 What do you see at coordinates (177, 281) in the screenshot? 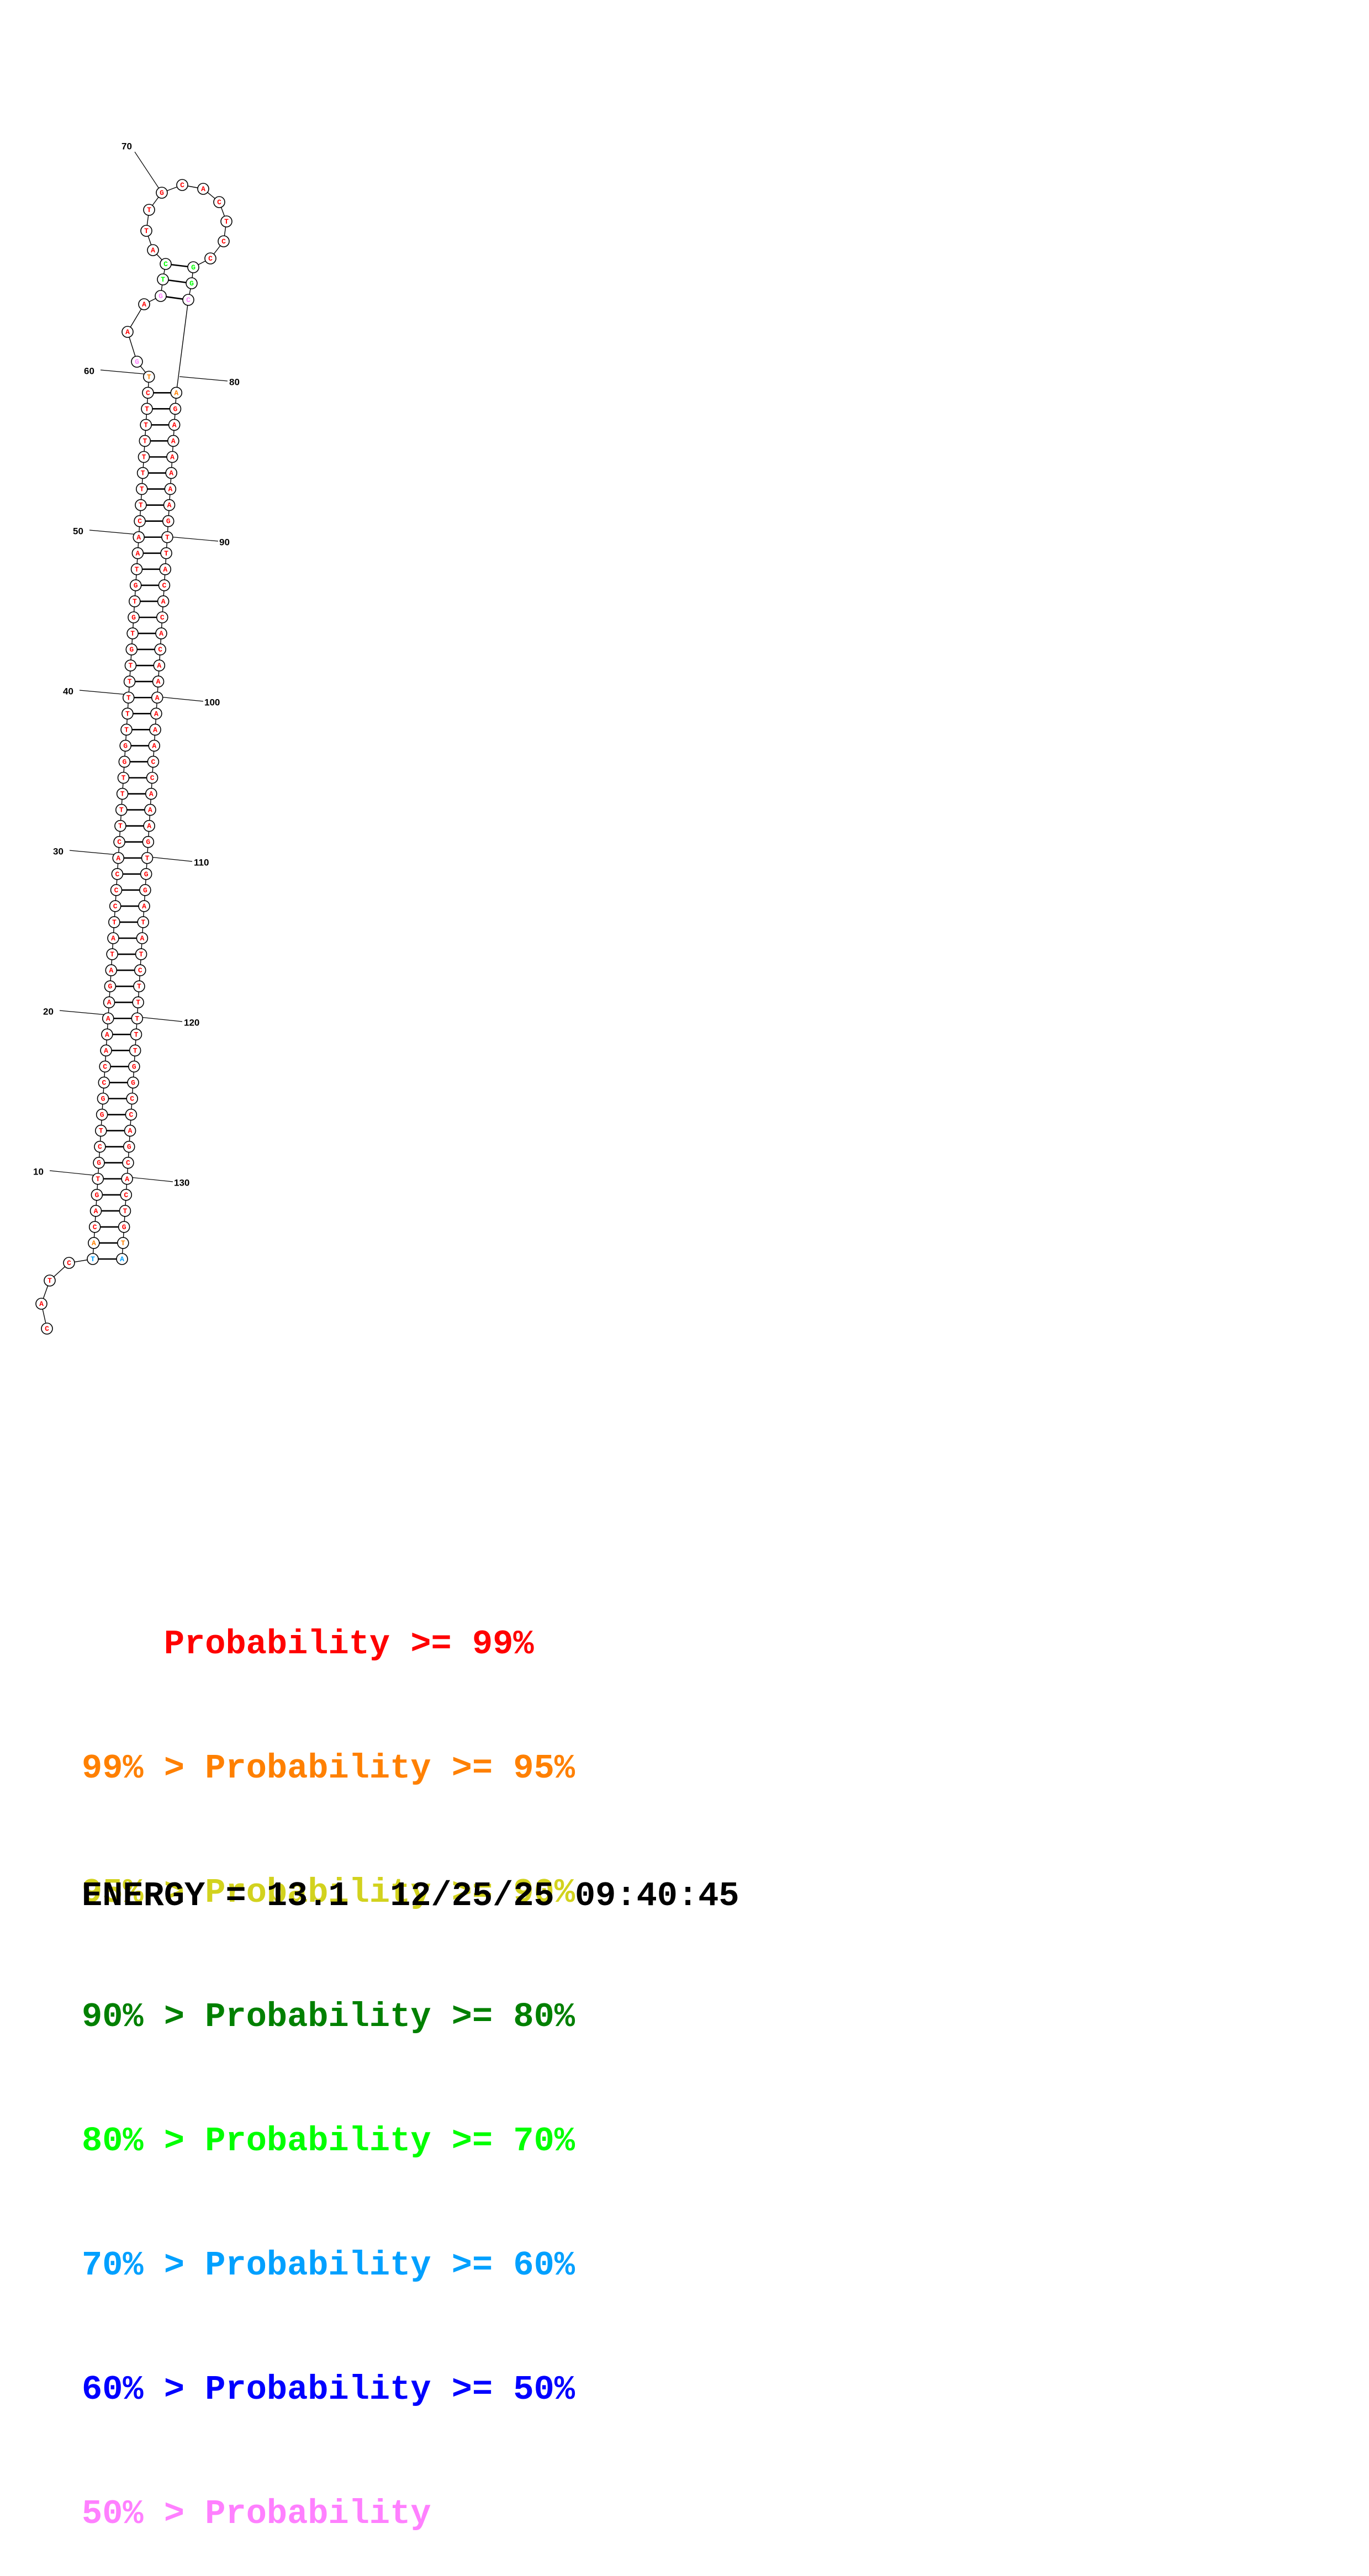
I see `base-pair-bond` at bounding box center [177, 281].